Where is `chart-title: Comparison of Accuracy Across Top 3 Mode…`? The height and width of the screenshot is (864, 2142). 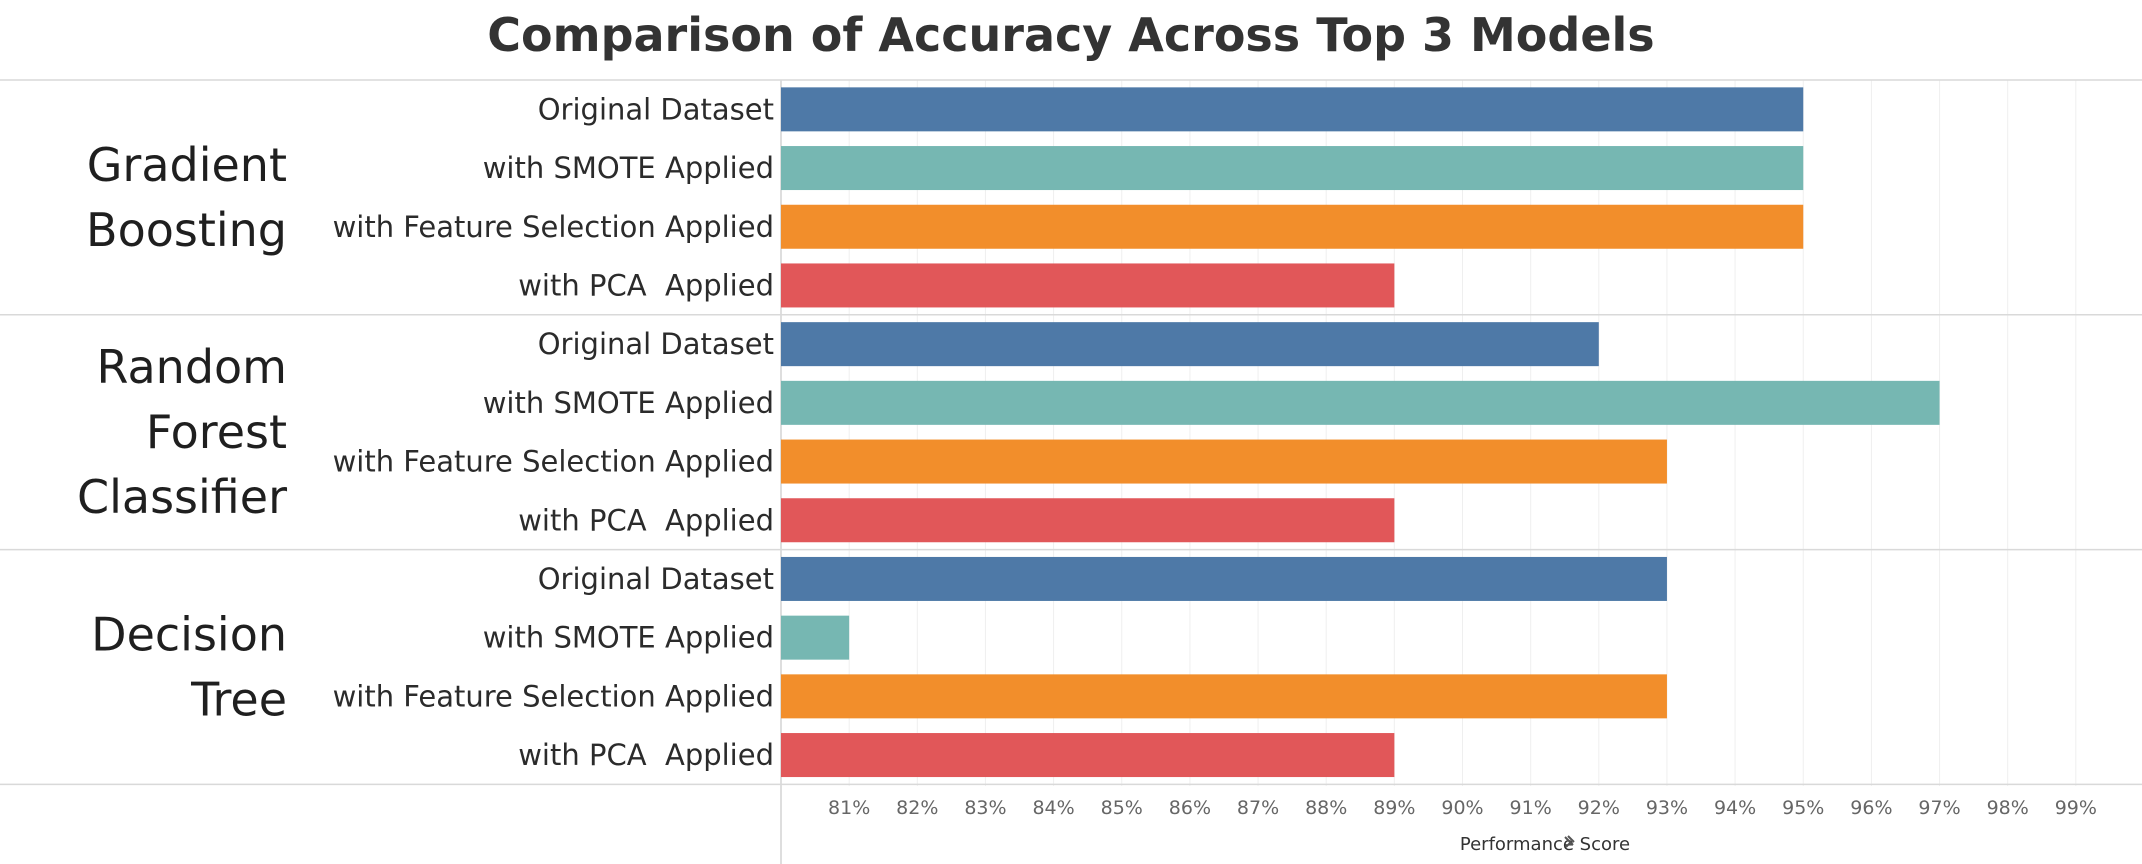
chart-title: Comparison of Accuracy Across Top 3 Mode… is located at coordinates (1071, 35).